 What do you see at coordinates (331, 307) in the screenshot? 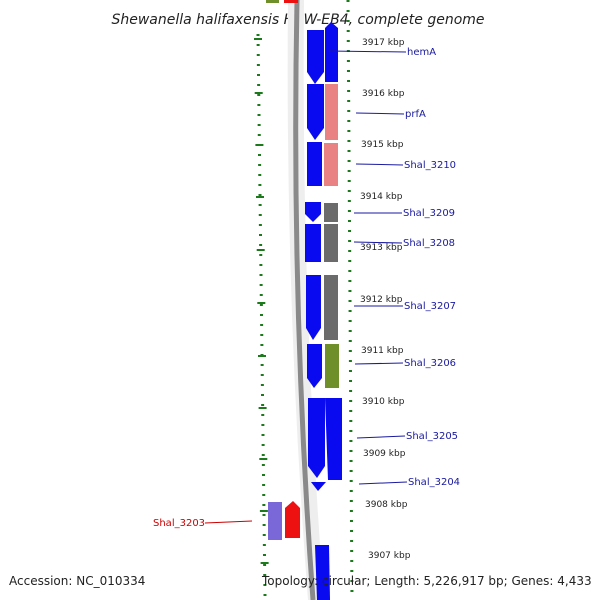
I see `gene-3207-reverse` at bounding box center [331, 307].